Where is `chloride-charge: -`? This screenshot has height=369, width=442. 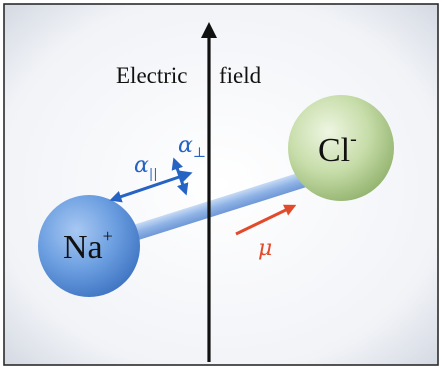
chloride-charge: - is located at coordinates (353, 139).